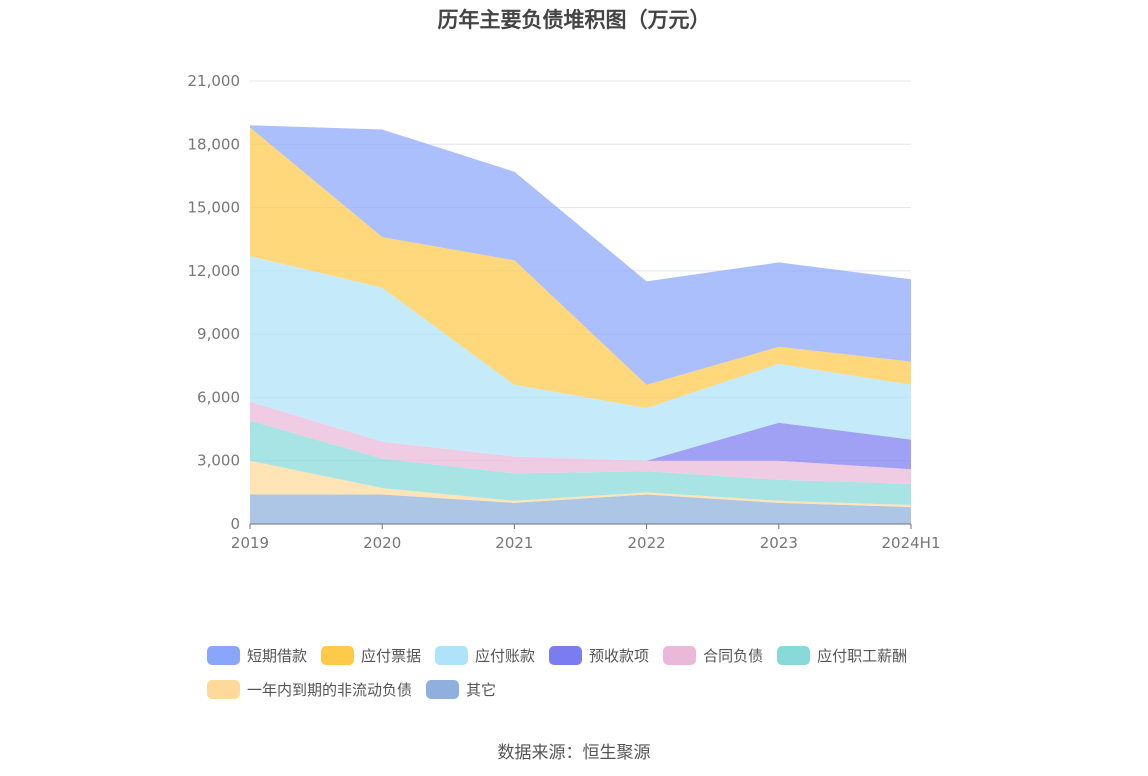 The image size is (1148, 776). I want to click on y-tick-label: 0, so click(235, 524).